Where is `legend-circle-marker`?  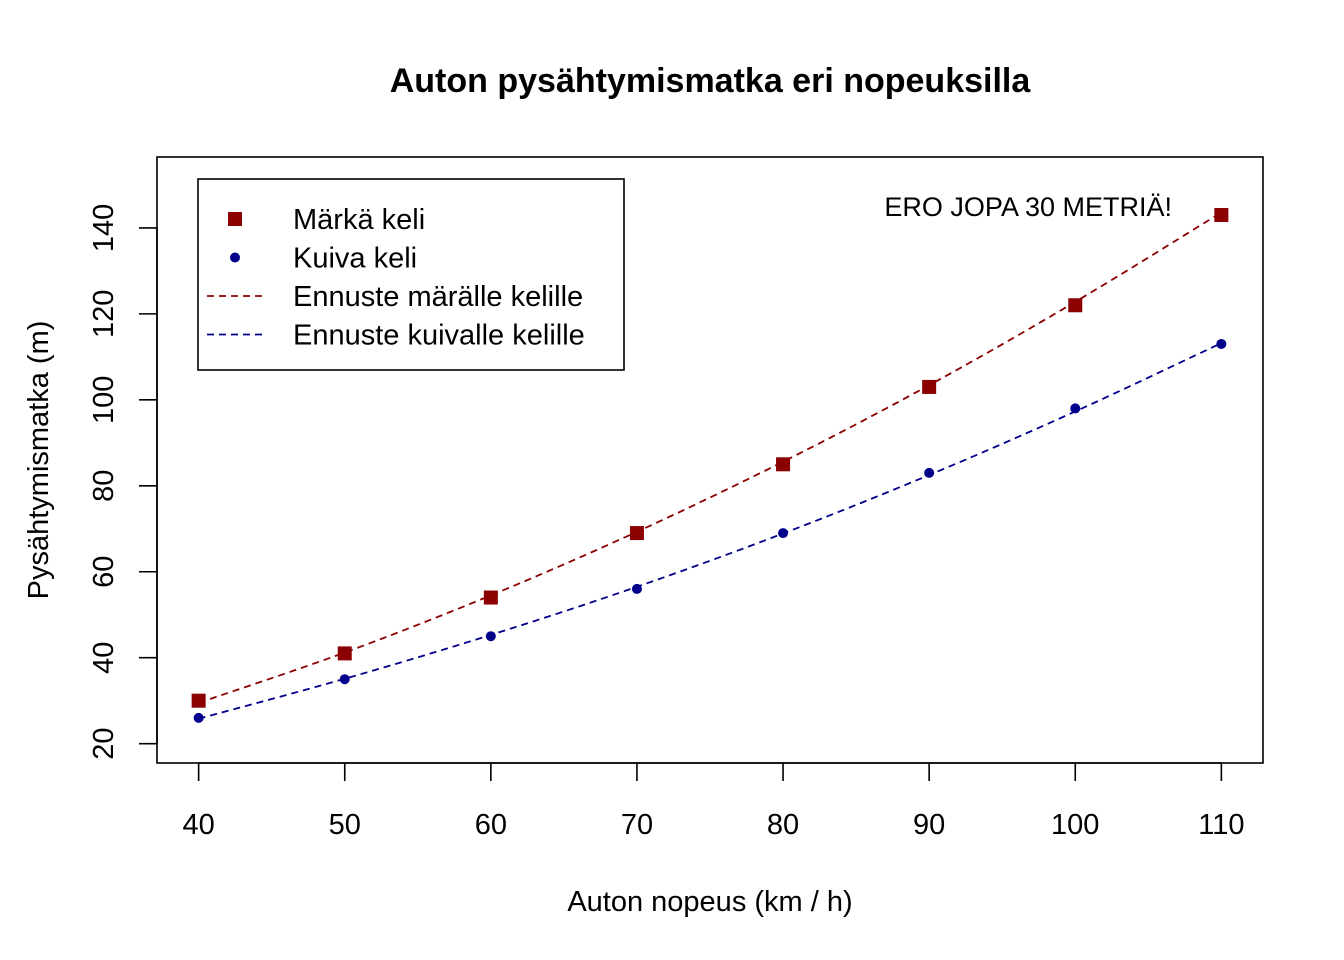 legend-circle-marker is located at coordinates (235, 257).